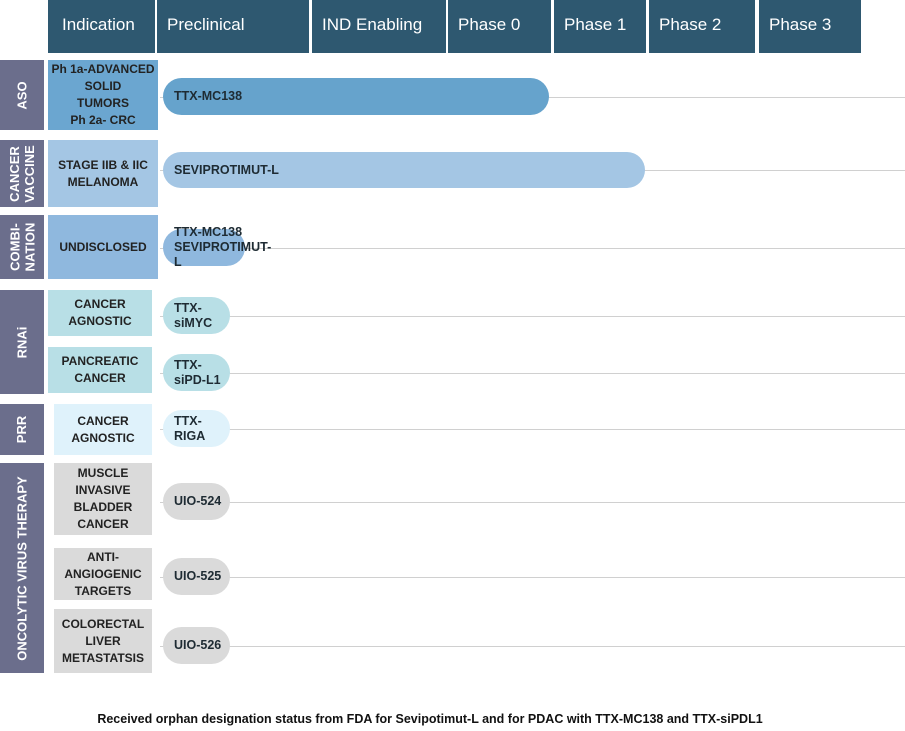 The image size is (905, 731). I want to click on group-label: COMBI- NATION, so click(22, 247).